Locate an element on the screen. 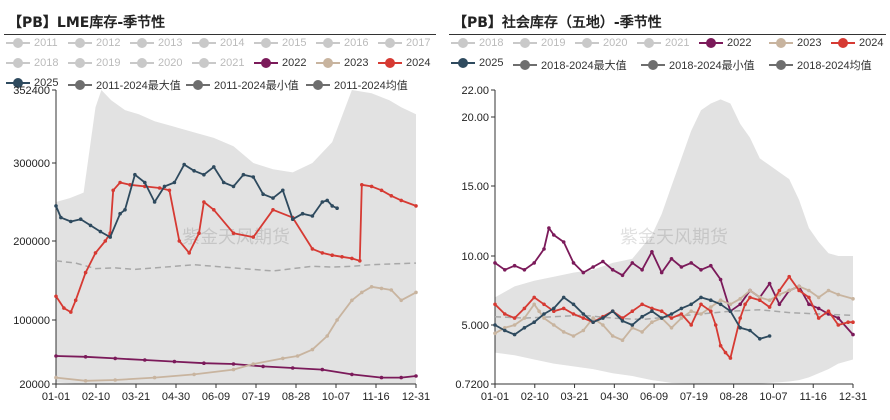 The height and width of the screenshot is (420, 890). legend-item: 2018-2024均值 is located at coordinates (820, 65).